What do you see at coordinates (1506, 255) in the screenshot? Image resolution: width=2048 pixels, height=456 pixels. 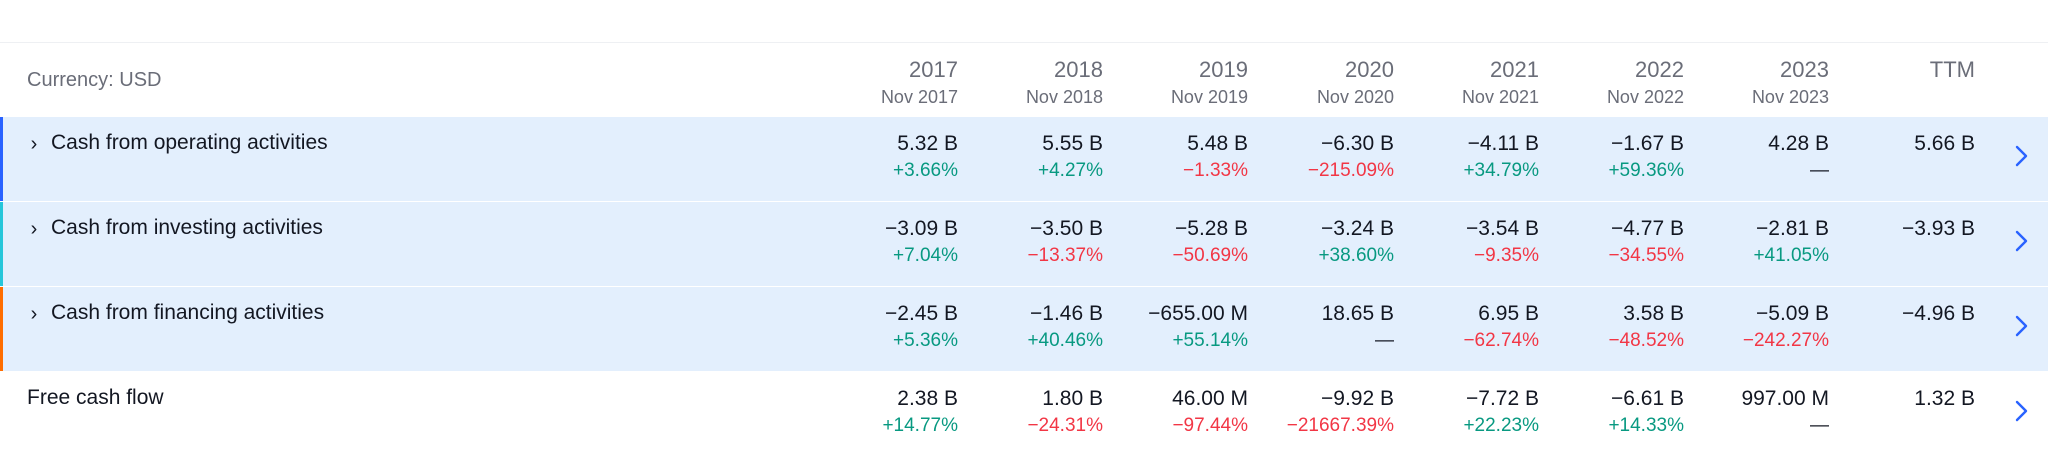 I see `cell-change: −9.35%` at bounding box center [1506, 255].